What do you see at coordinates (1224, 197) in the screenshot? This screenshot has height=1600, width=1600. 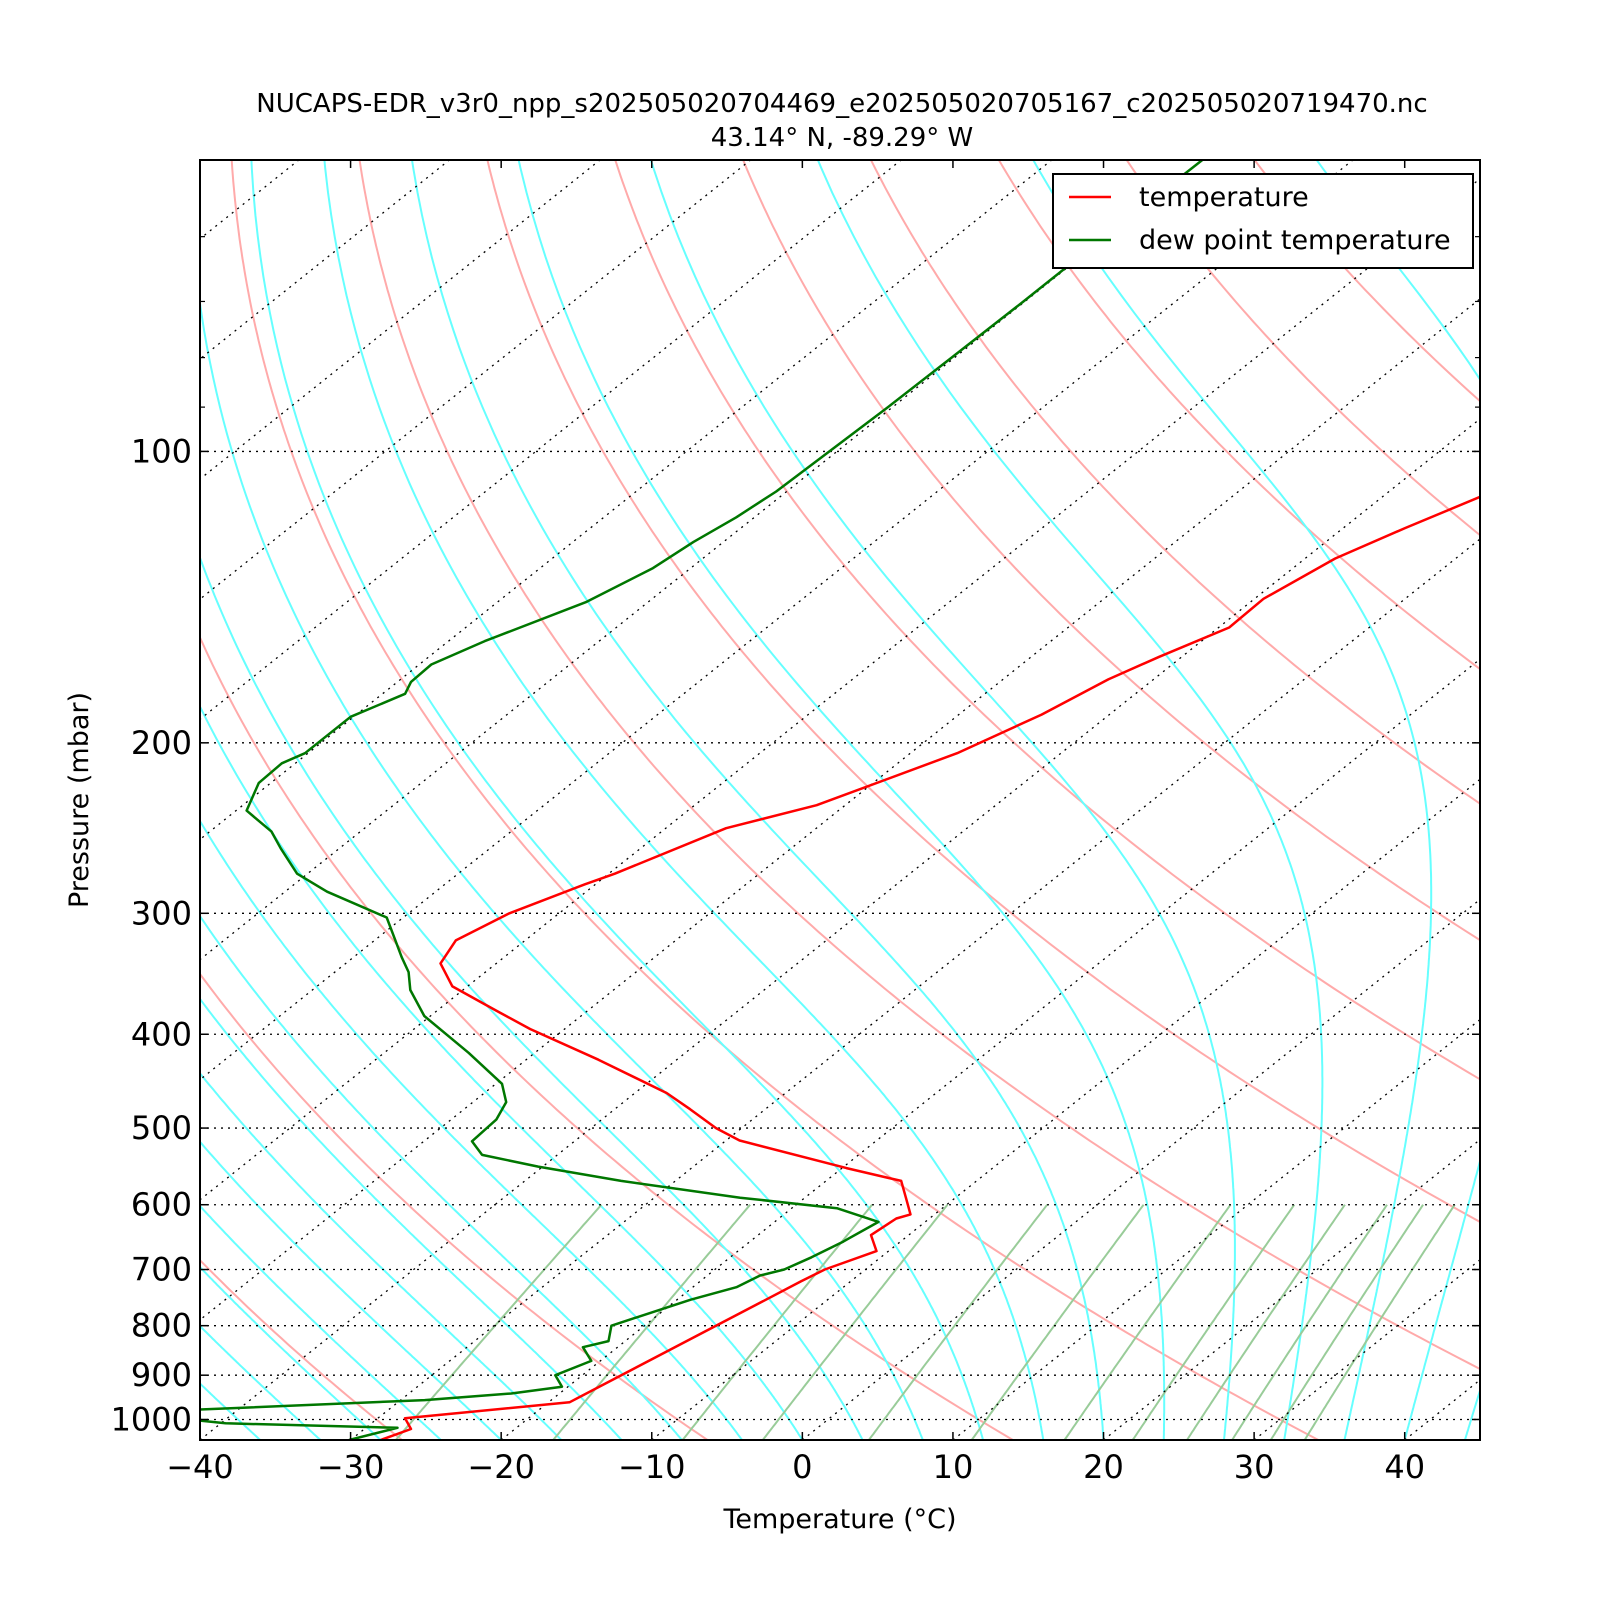 I see `legend-label-temperature: temperature` at bounding box center [1224, 197].